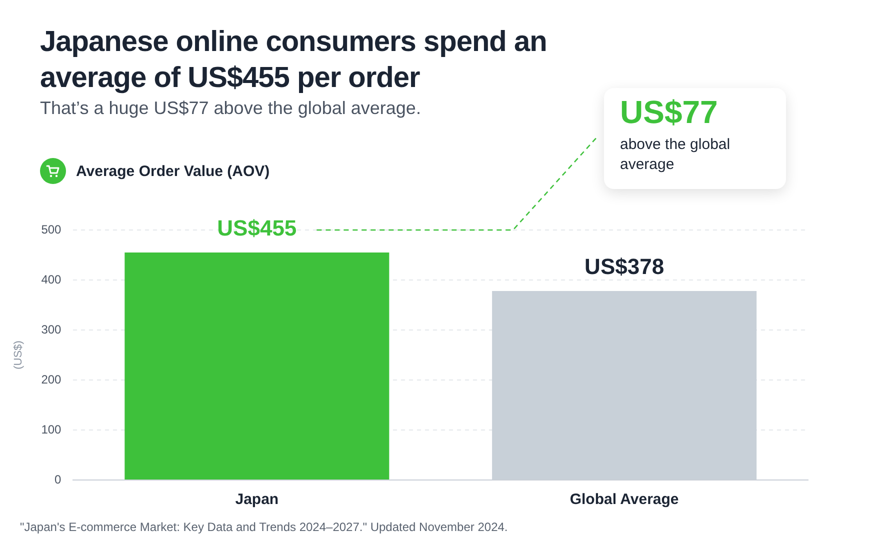 This screenshot has height=550, width=896. Describe the element at coordinates (294, 60) in the screenshot. I see `chart-title: Japanese online consumers spend an average of US$455 per order` at that location.